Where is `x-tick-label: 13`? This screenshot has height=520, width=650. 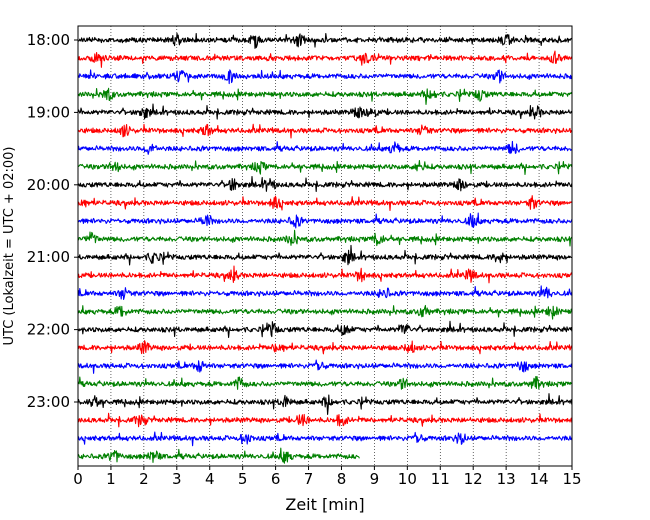
x-tick-label: 13 is located at coordinates (506, 479).